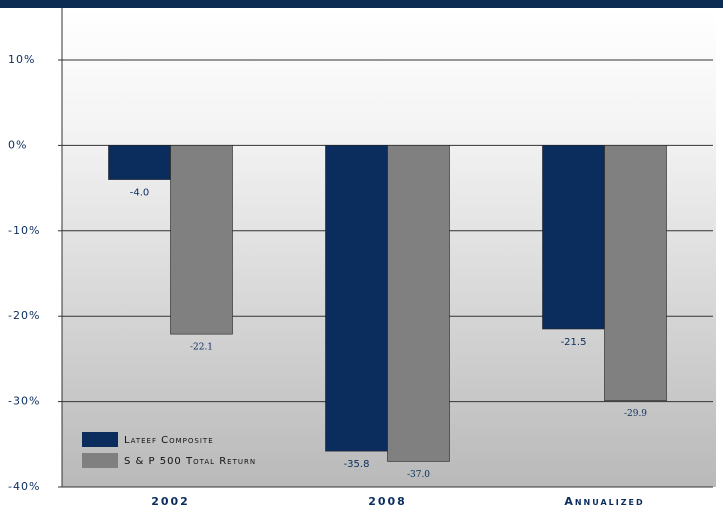  Describe the element at coordinates (169, 440) in the screenshot. I see `legend-label: Lateef Composite` at that location.